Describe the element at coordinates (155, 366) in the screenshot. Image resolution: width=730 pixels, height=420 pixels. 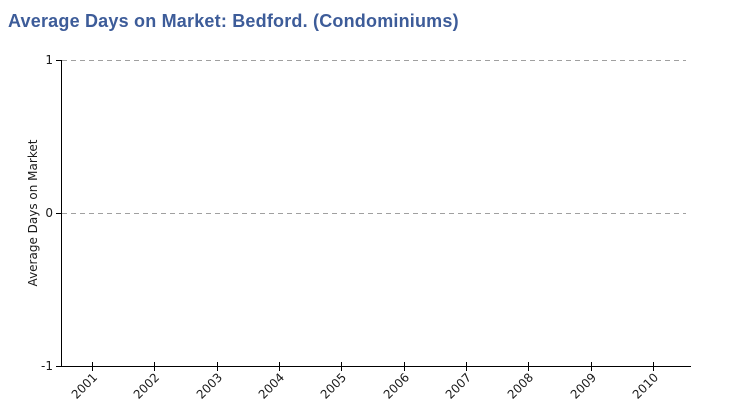
I see `x-tick-2002` at that location.